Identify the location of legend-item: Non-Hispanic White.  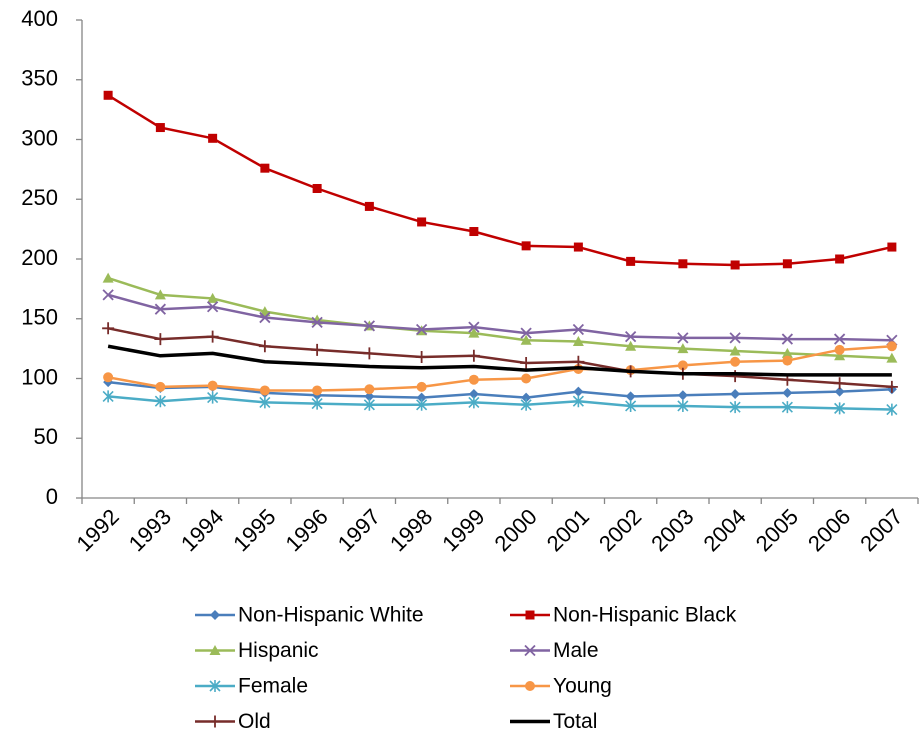
(309, 615).